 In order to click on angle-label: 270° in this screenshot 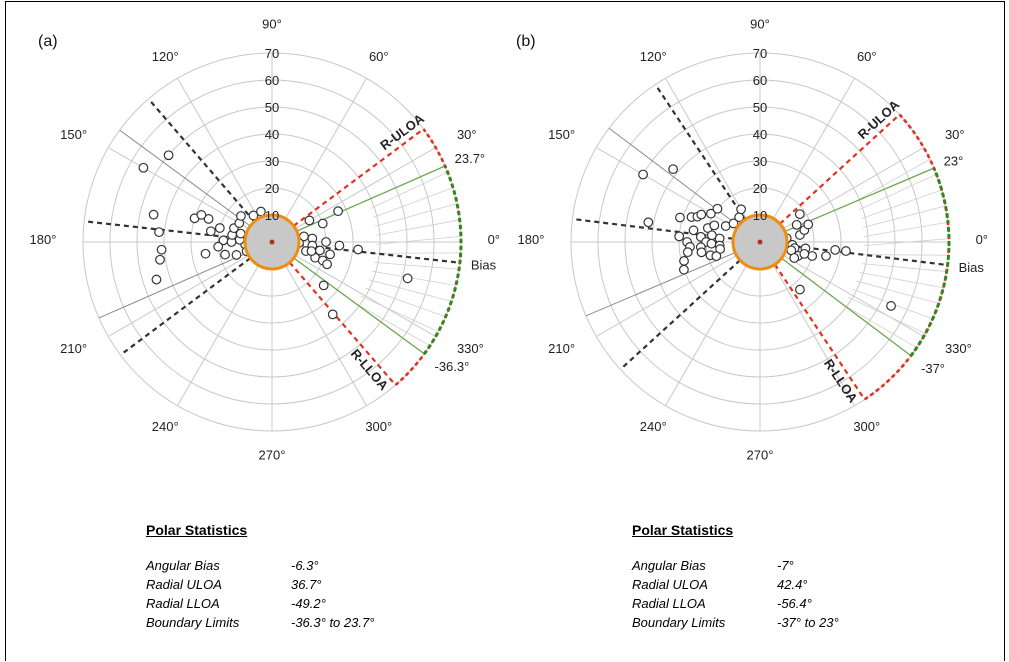, I will do `click(760, 455)`.